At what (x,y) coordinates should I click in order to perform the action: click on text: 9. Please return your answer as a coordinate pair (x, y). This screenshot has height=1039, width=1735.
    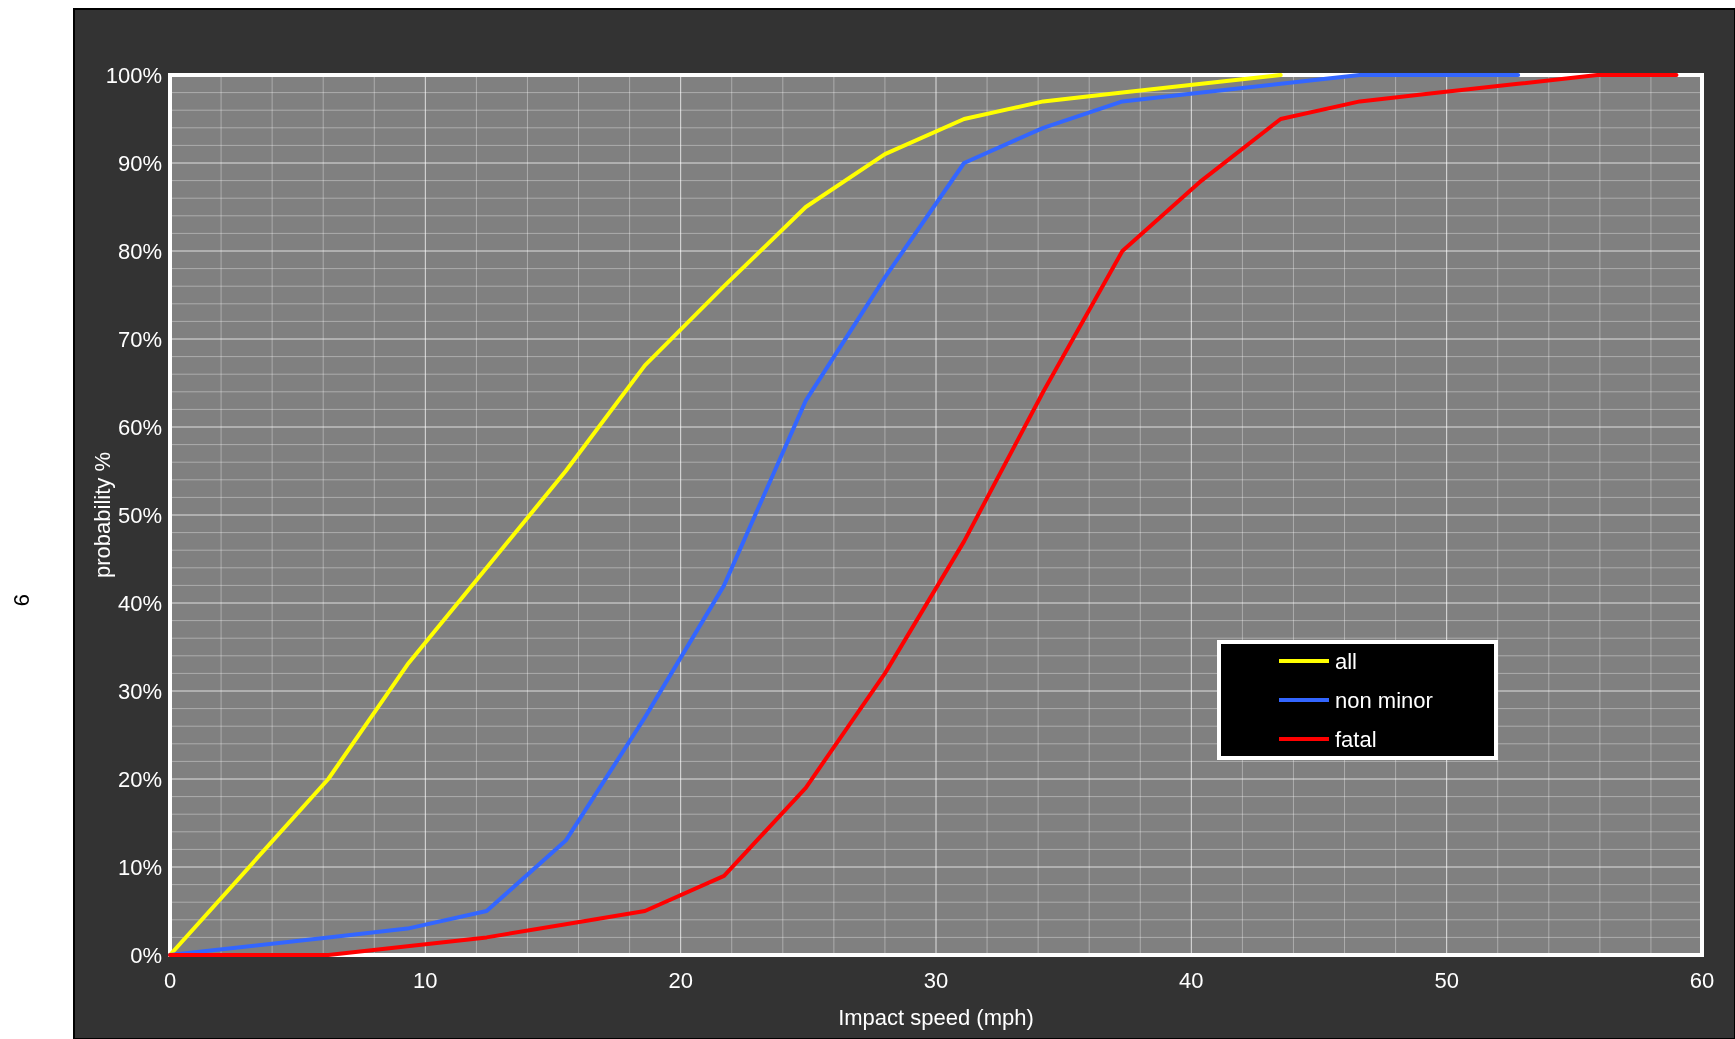
    Looking at the image, I should click on (21, 600).